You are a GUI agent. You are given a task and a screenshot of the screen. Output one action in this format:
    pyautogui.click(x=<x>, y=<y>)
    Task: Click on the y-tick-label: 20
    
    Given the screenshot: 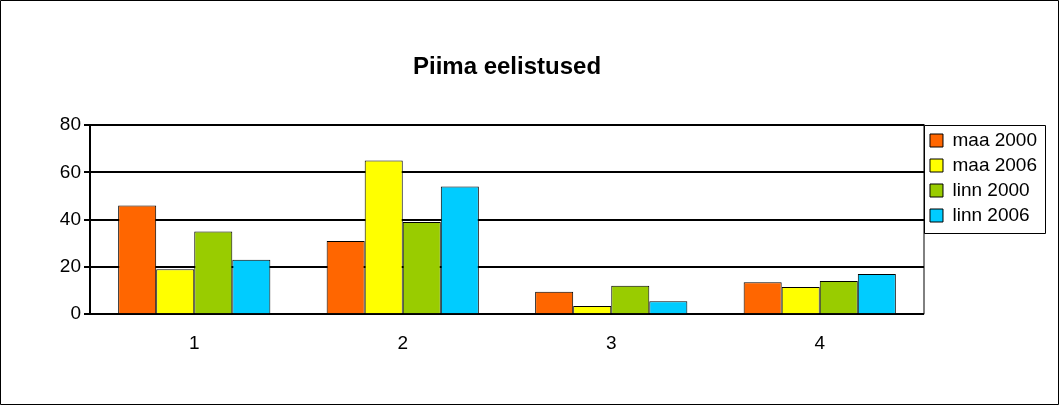 What is the action you would take?
    pyautogui.click(x=70, y=266)
    